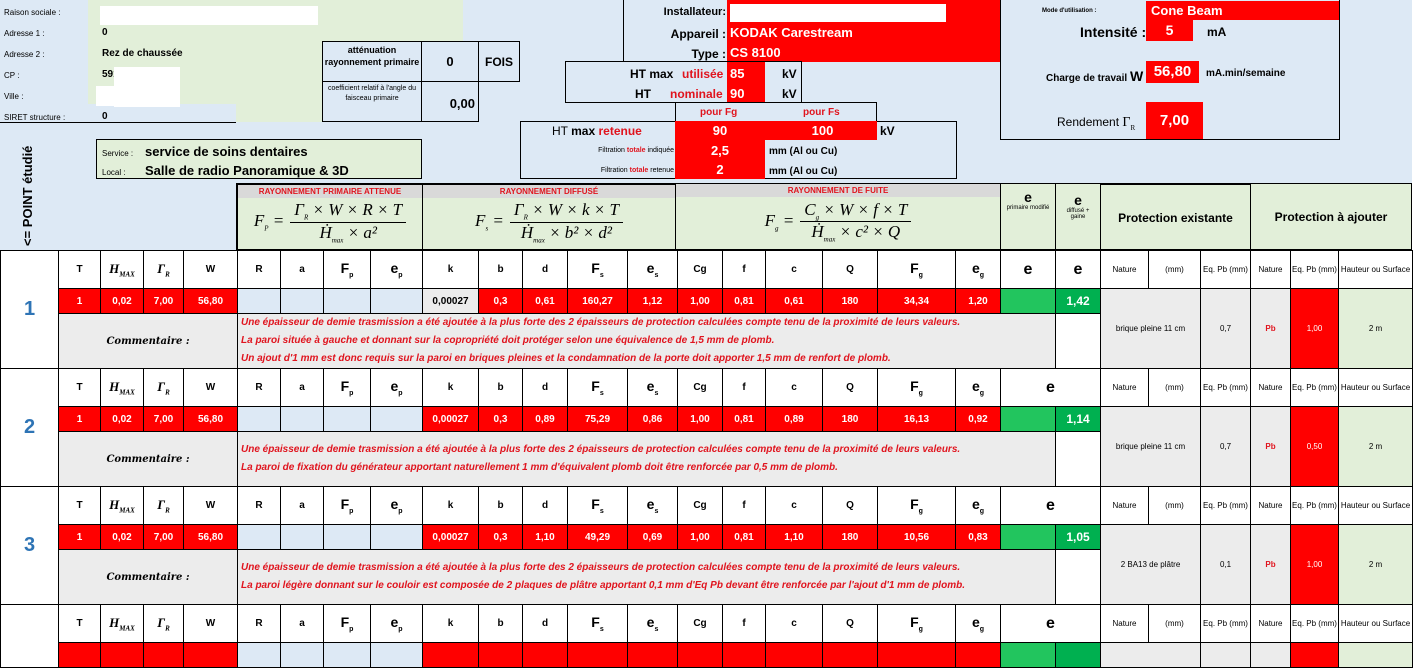  Describe the element at coordinates (545, 301) in the screenshot. I see `value-d: 0,61` at that location.